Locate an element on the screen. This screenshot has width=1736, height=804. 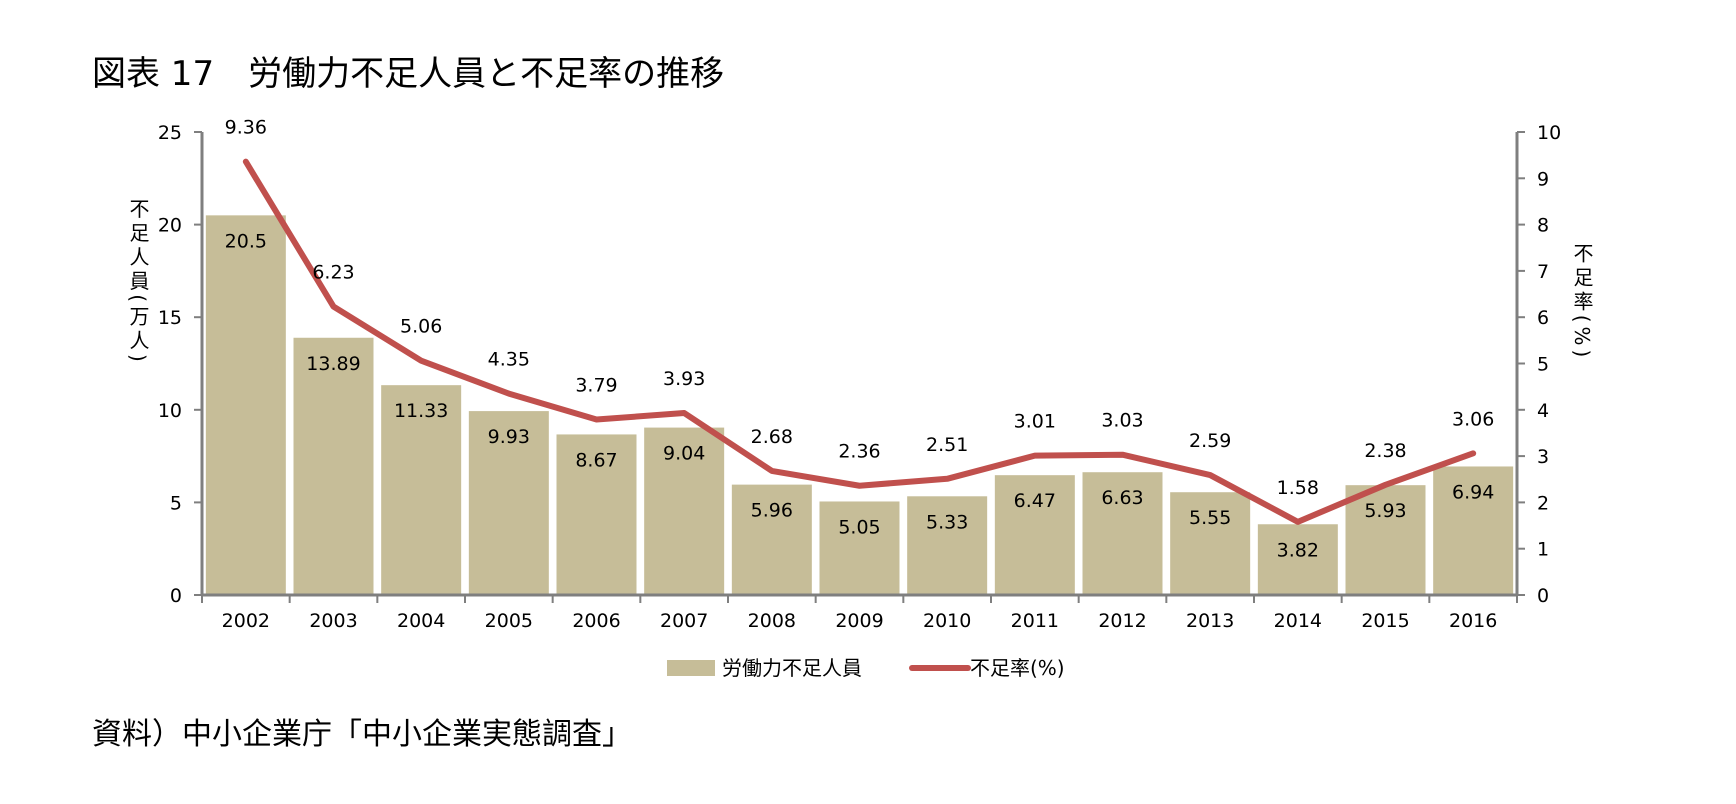
x-tick-label-2007: 2007 is located at coordinates (684, 621).